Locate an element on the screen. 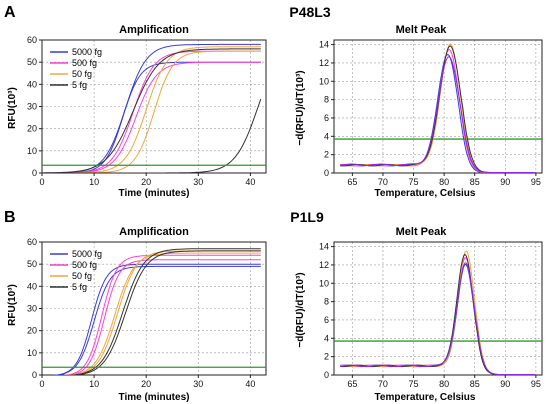 The height and width of the screenshot is (404, 550). amp-a-y-tick-label: 40 is located at coordinates (32, 84).